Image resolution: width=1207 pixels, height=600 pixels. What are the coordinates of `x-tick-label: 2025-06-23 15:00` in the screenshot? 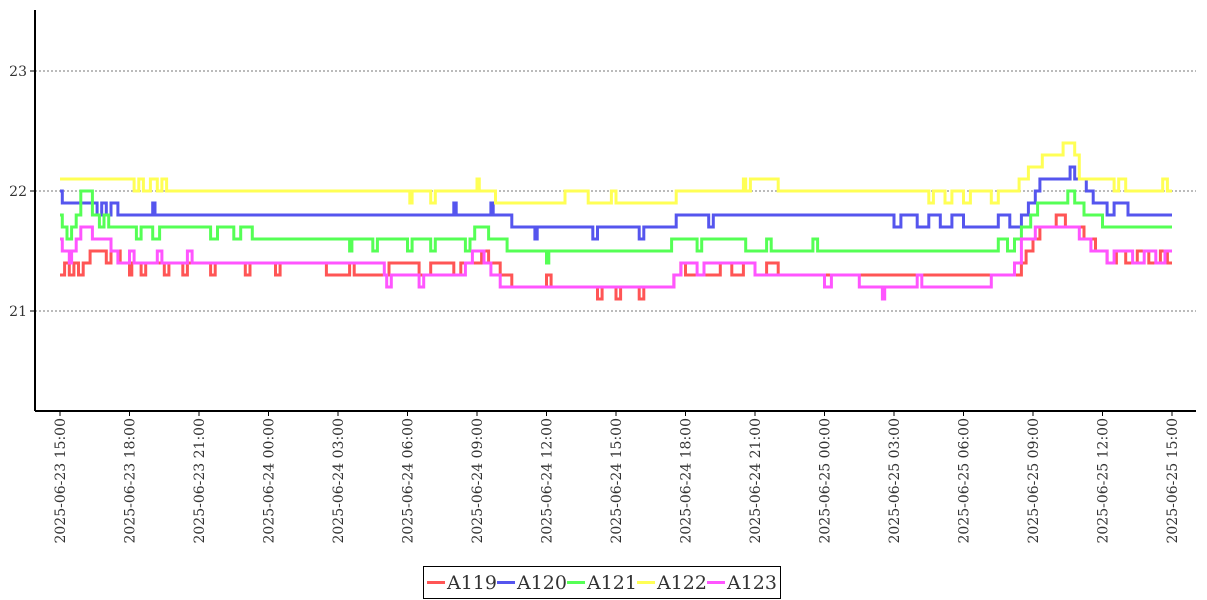 It's located at (61, 481).